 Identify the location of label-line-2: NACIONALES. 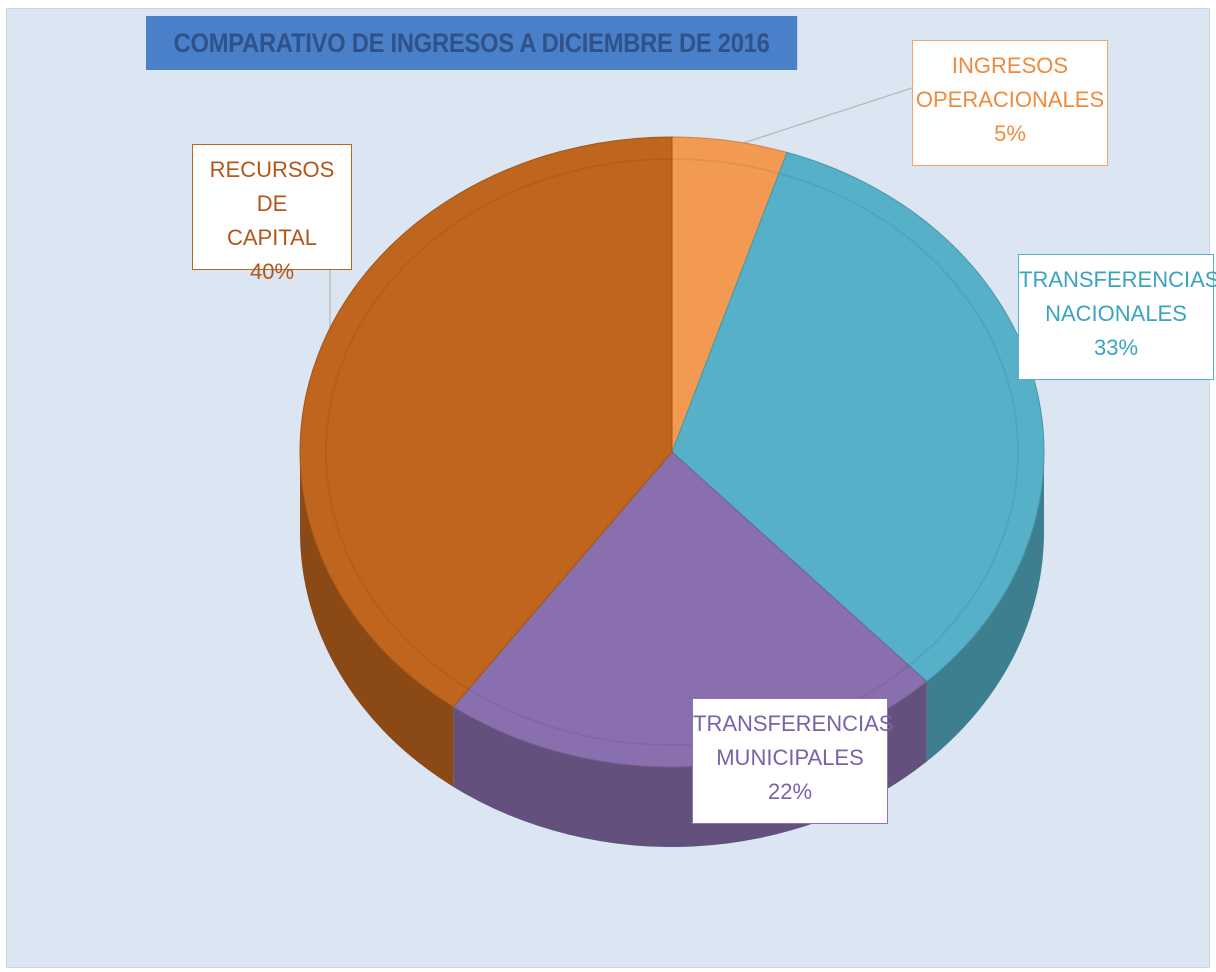
(1116, 313).